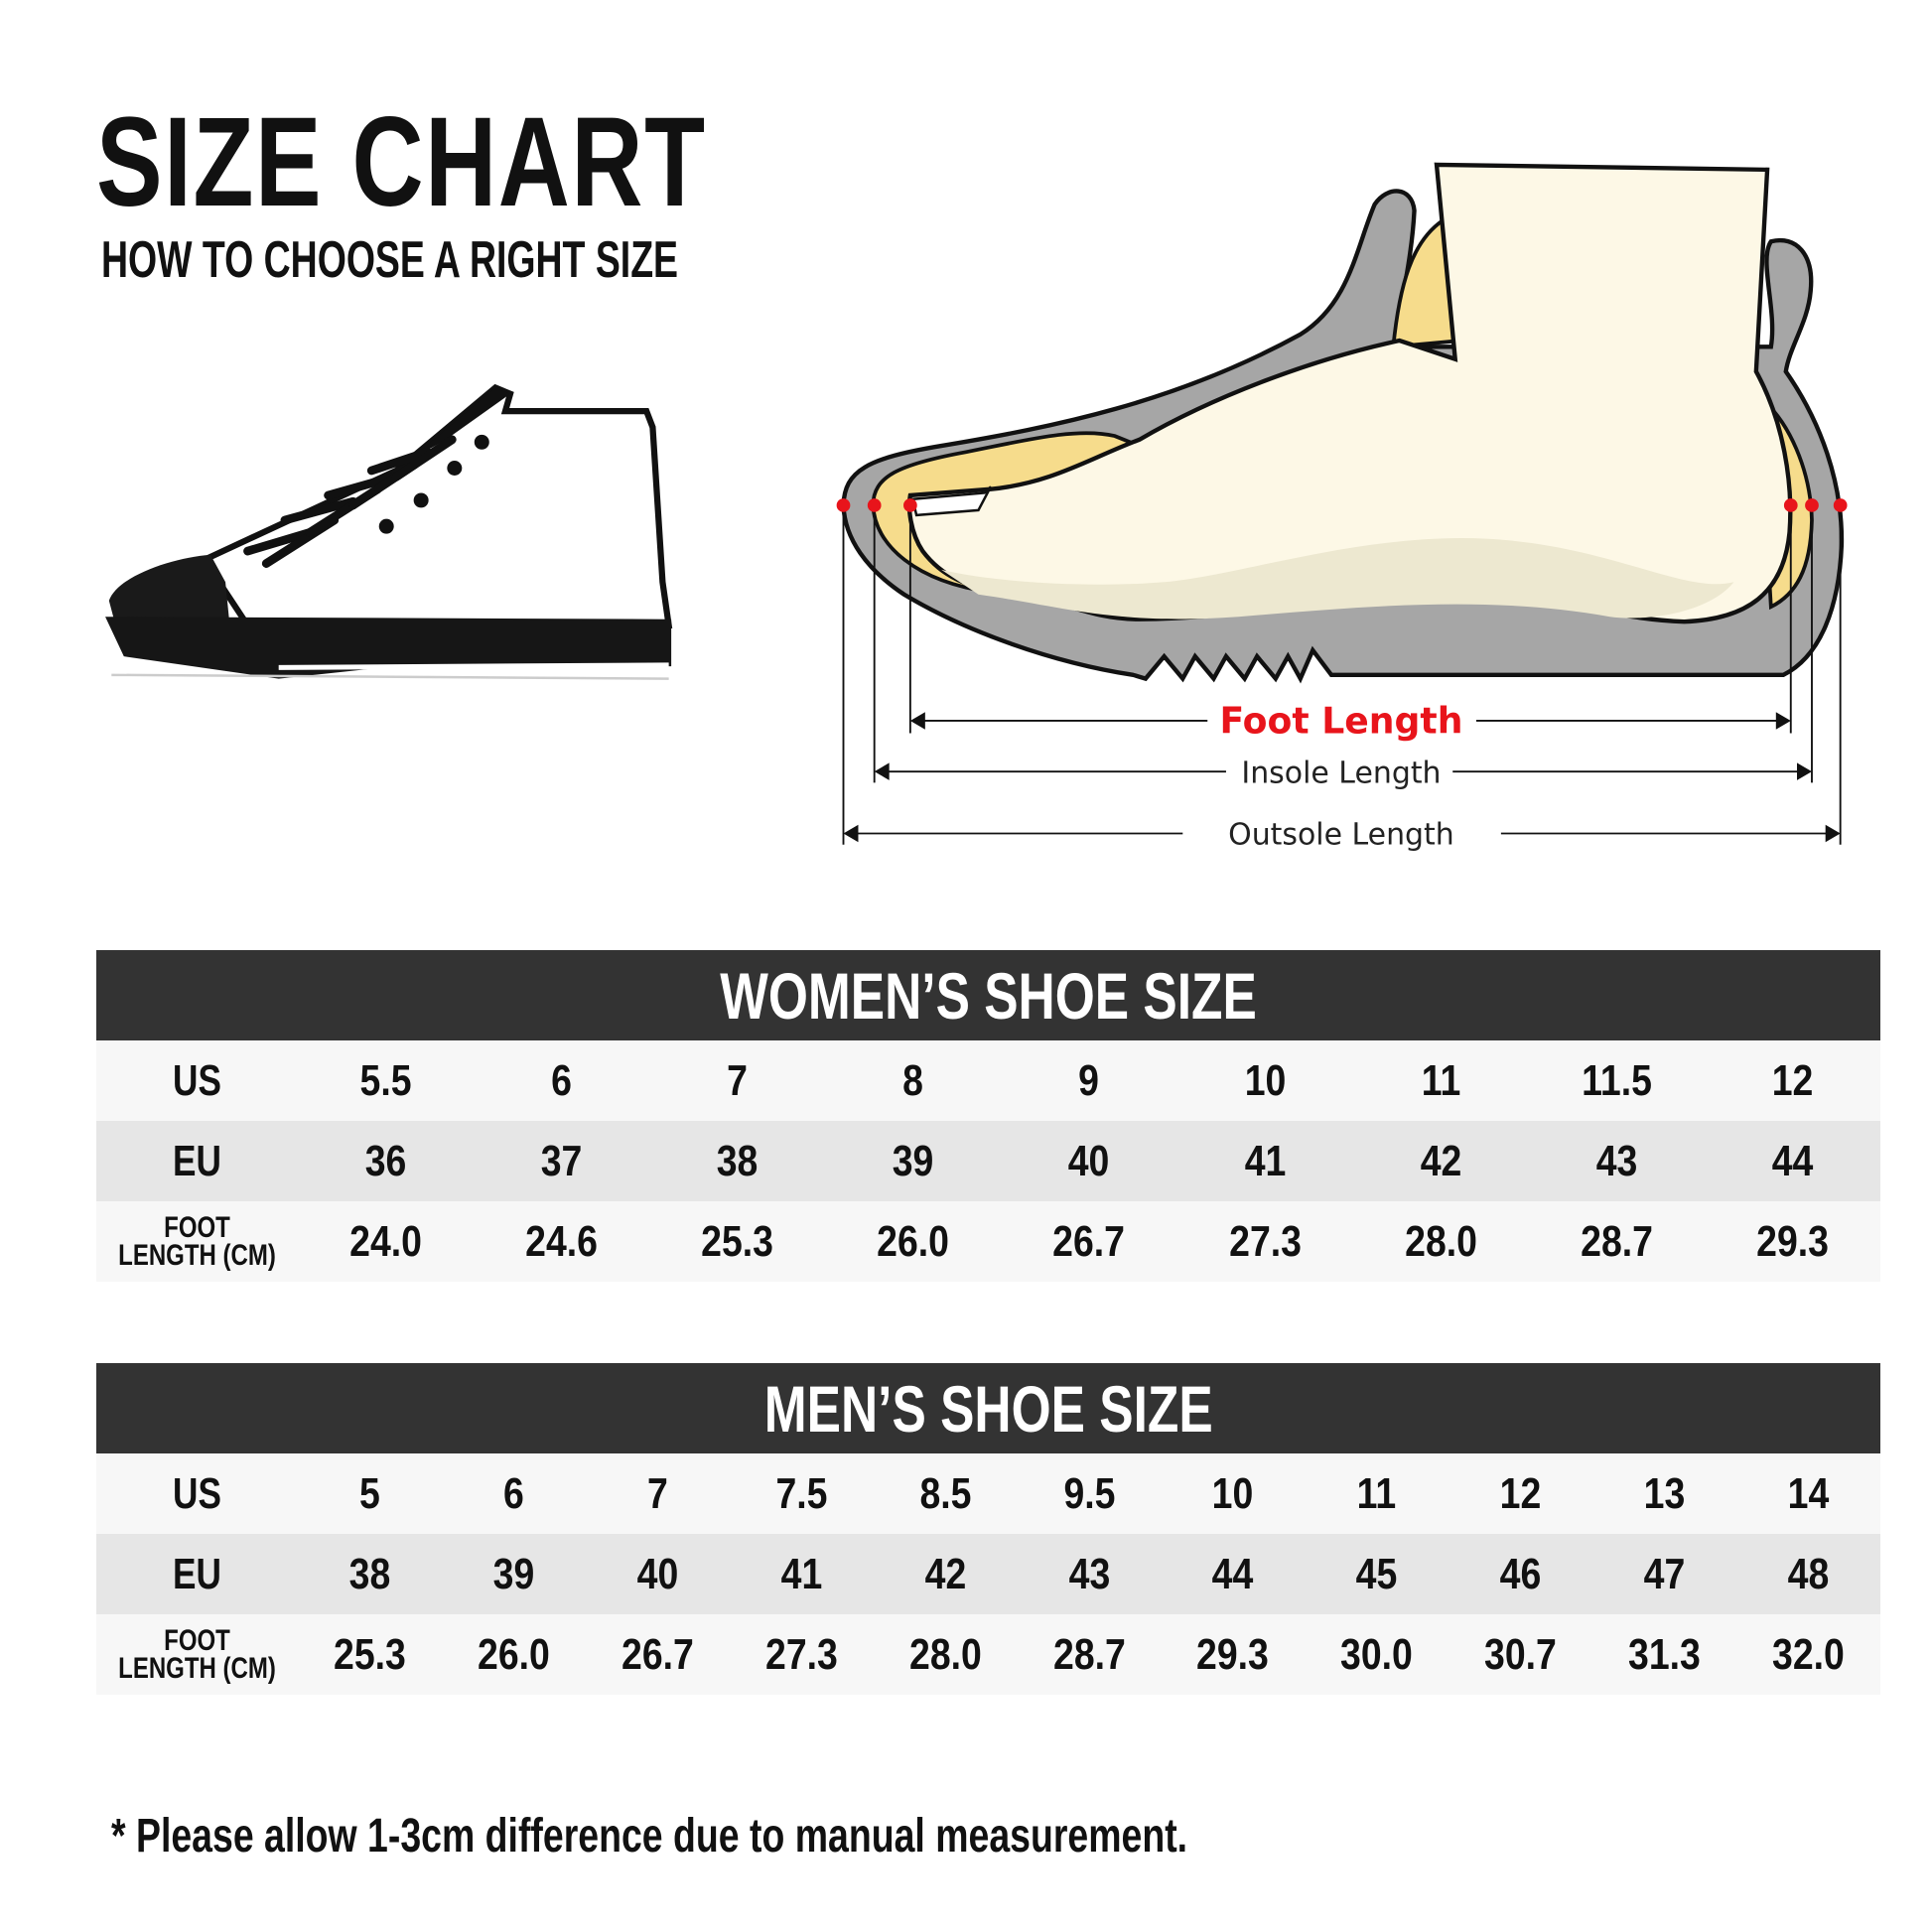 This screenshot has width=1932, height=1932. What do you see at coordinates (1521, 1654) in the screenshot?
I see `table-cell: 30.7` at bounding box center [1521, 1654].